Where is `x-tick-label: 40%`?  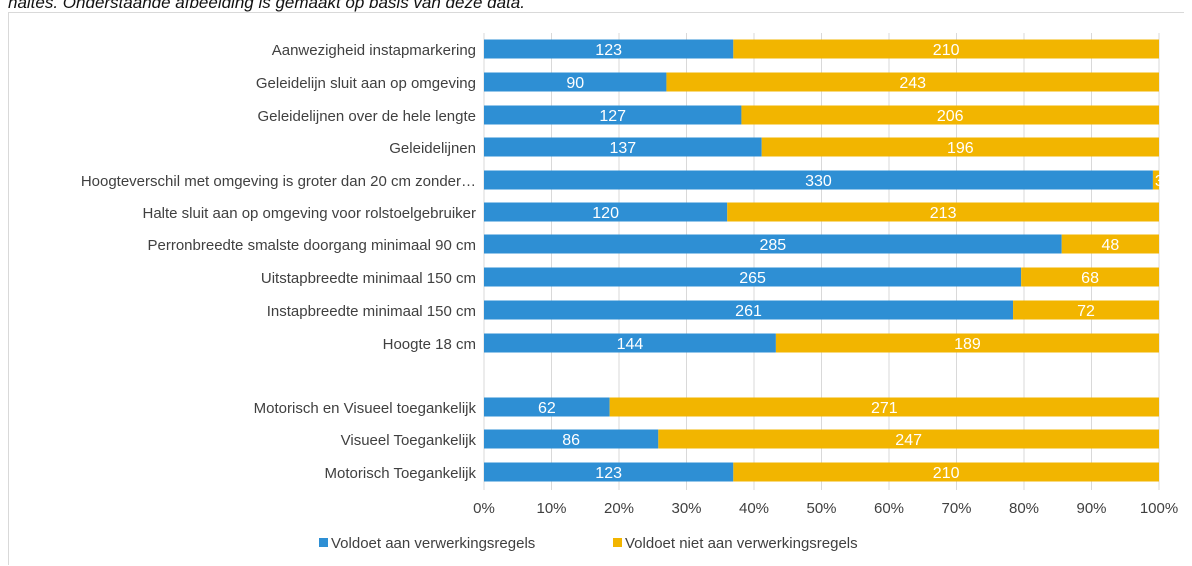 x-tick-label: 40% is located at coordinates (754, 508).